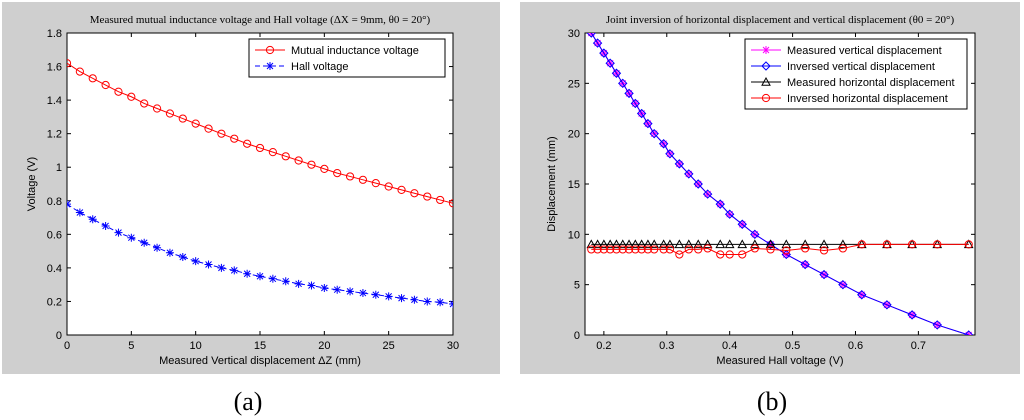 The height and width of the screenshot is (420, 1024). Describe the element at coordinates (574, 84) in the screenshot. I see `chart-b-ytick-label: 25` at that location.